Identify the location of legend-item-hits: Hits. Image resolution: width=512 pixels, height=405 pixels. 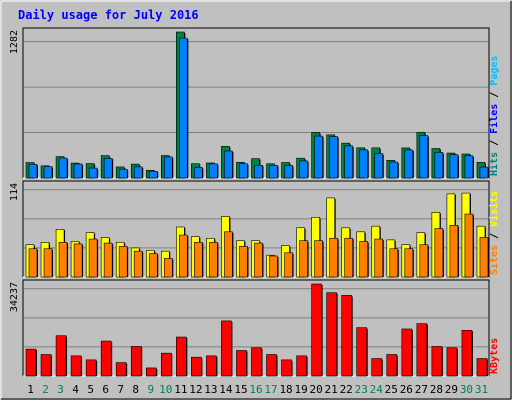
(494, 164).